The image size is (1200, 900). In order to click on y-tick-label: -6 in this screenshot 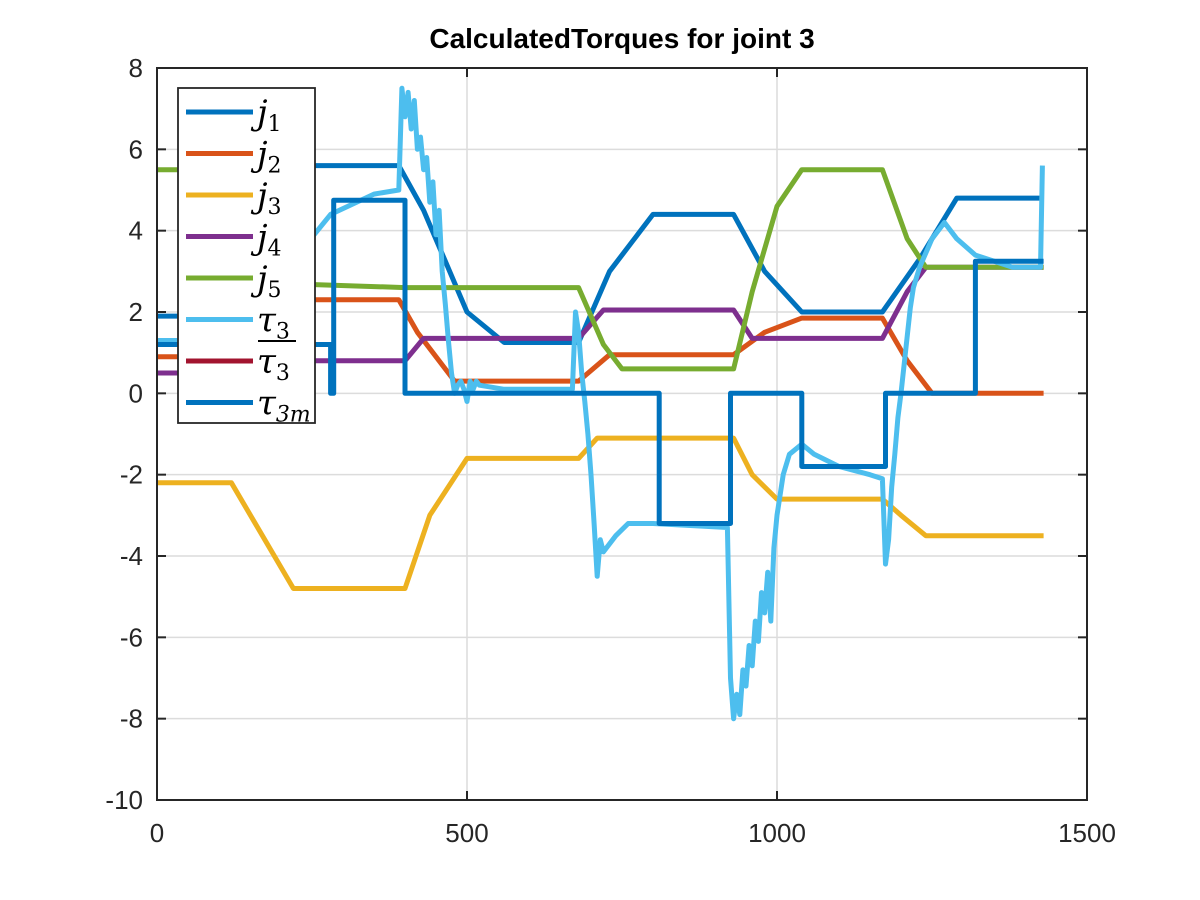, I will do `click(131, 637)`.